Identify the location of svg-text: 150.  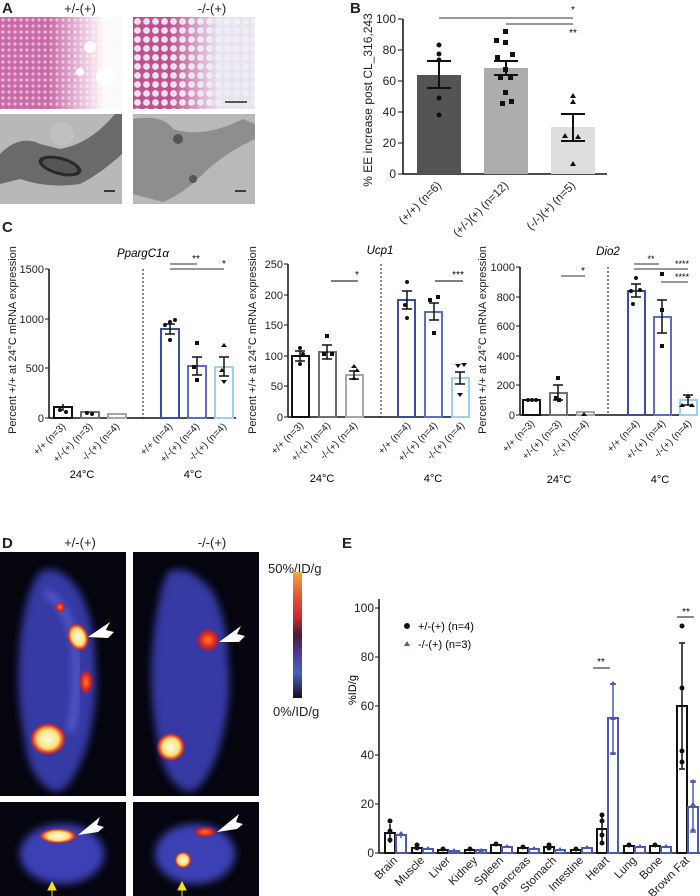
(274, 326).